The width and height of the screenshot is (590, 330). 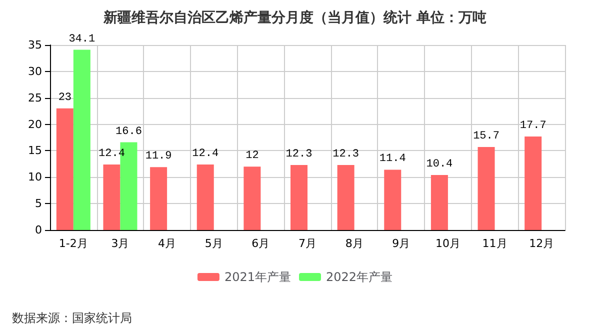 I want to click on x-tick-label: 5月, so click(x=213, y=243).